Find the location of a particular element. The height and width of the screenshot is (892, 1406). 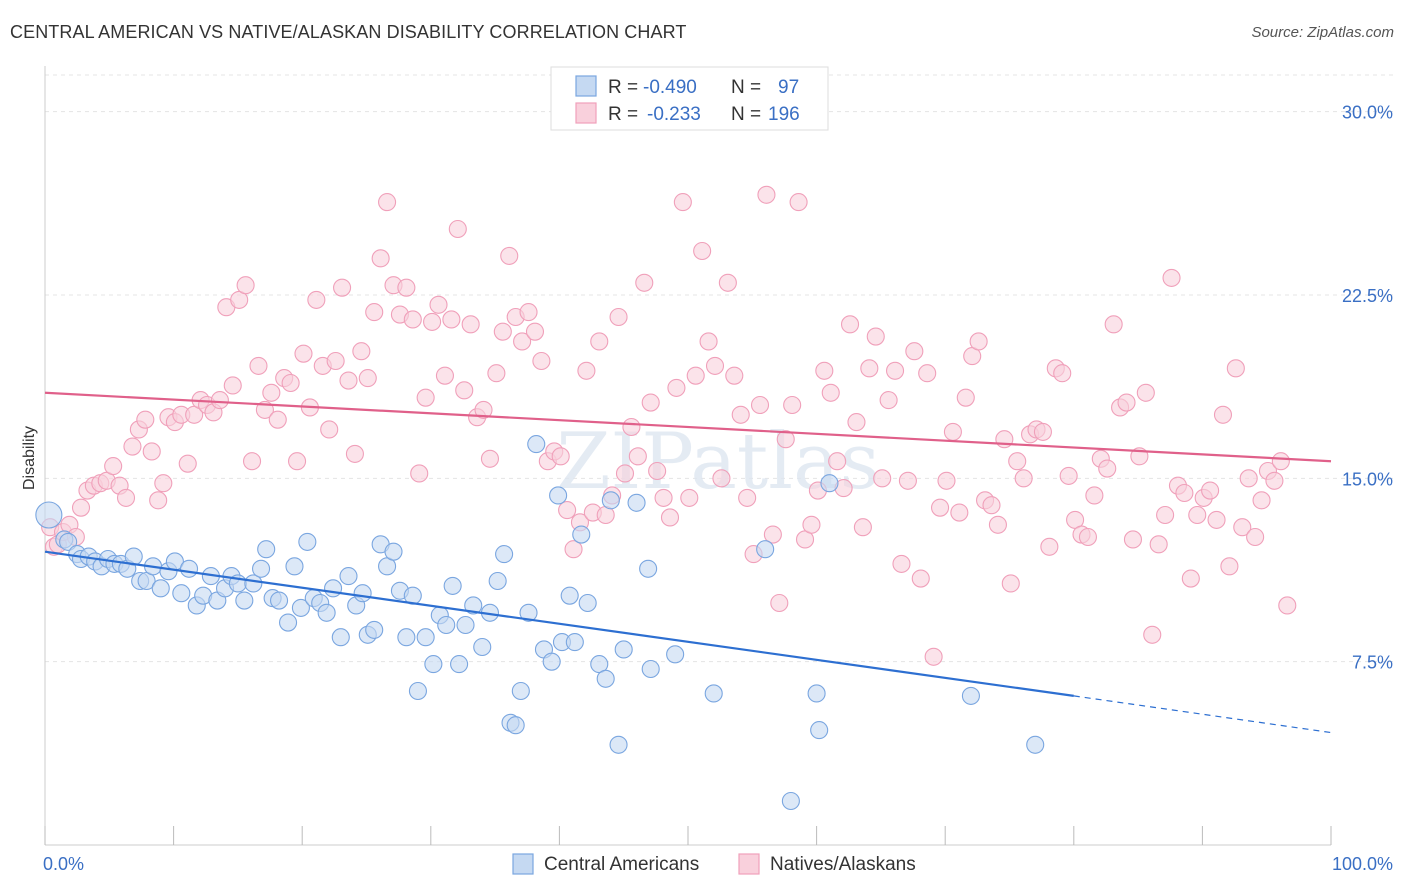

legend-n-value-1: 97 is located at coordinates (788, 87).